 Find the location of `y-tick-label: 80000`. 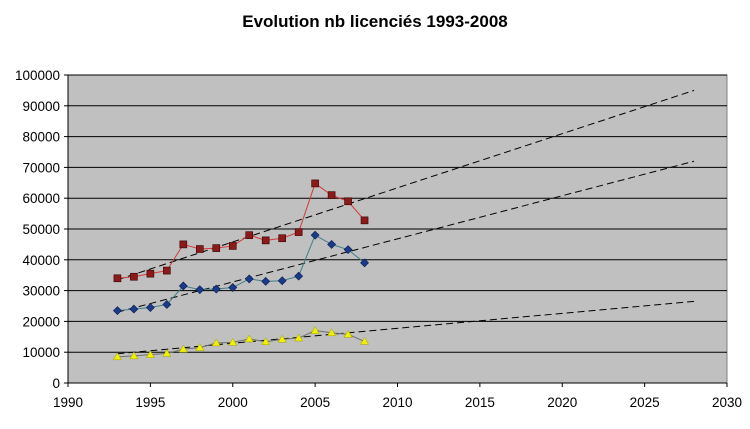

y-tick-label: 80000 is located at coordinates (41, 137).